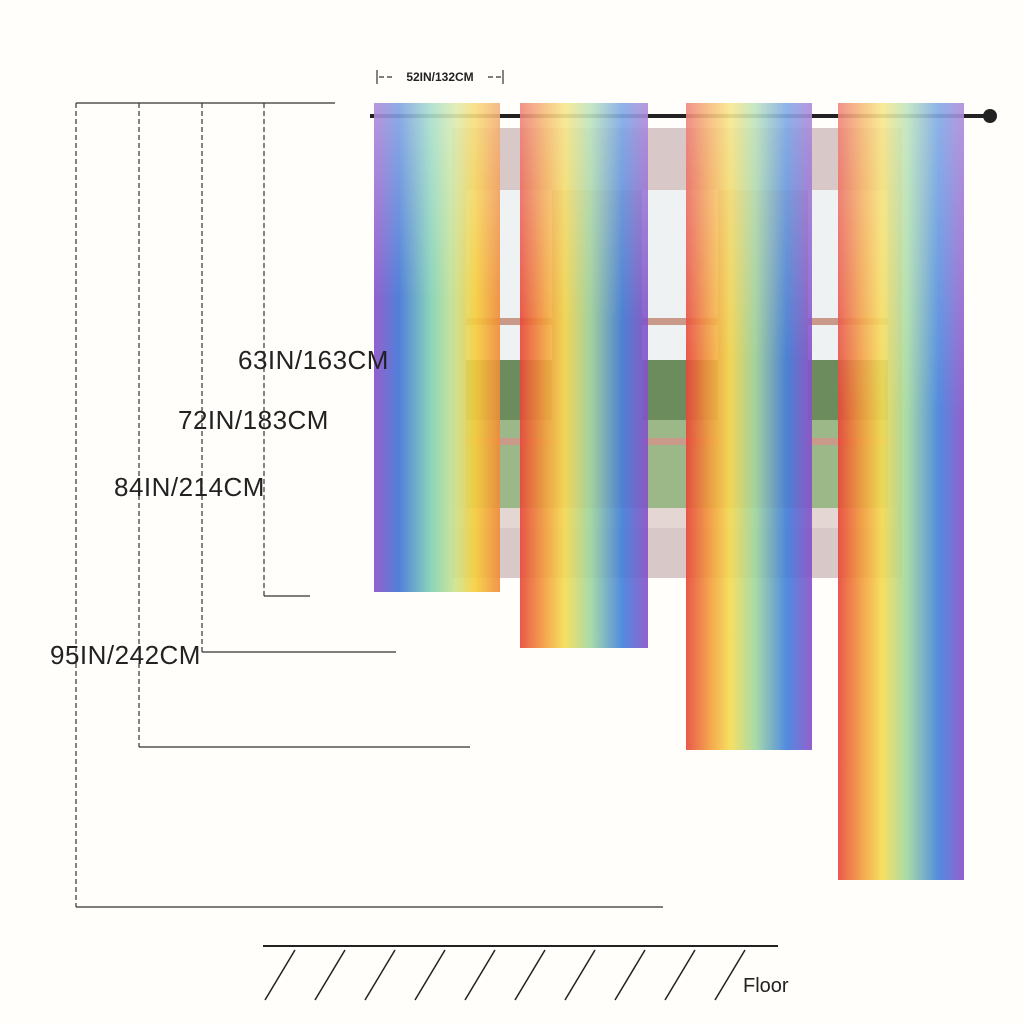 This screenshot has width=1024, height=1024. I want to click on length-label: 72IN/183CM, so click(253, 420).